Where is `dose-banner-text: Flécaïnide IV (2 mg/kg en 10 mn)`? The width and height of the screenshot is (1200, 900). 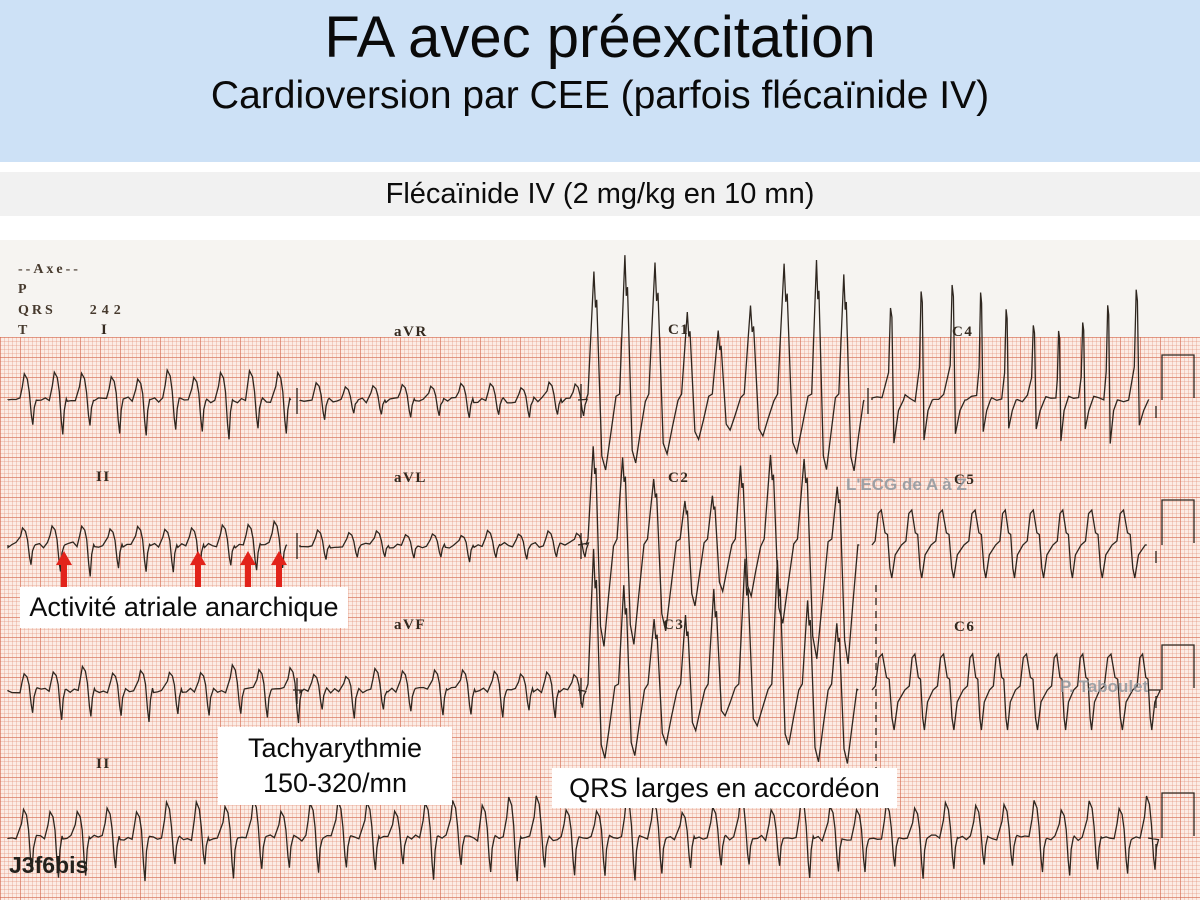
dose-banner-text: Flécaïnide IV (2 mg/kg en 10 mn) is located at coordinates (600, 193).